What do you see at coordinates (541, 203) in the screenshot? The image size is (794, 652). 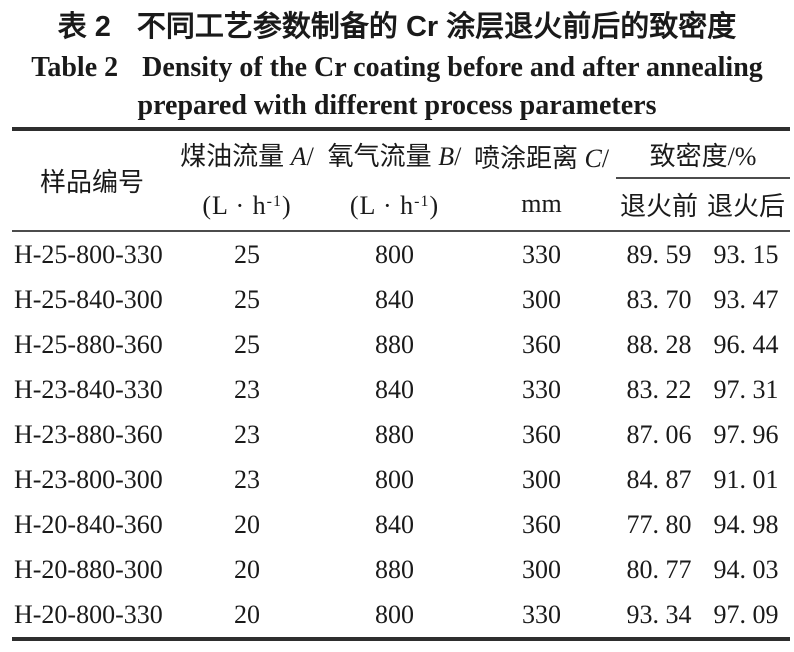 I see `header-distance-unit: mm` at bounding box center [541, 203].